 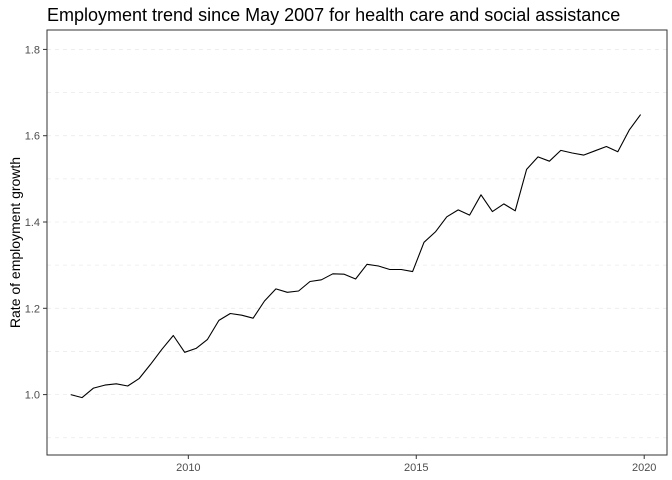 I want to click on x-tick-label: 2020, so click(x=644, y=468).